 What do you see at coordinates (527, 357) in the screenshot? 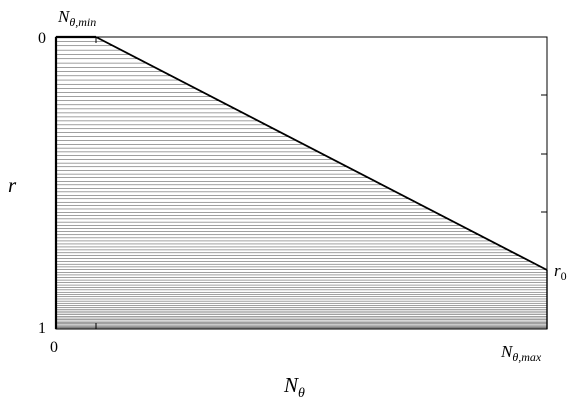
I see `n-theta-max-subscript: θ,max` at bounding box center [527, 357].